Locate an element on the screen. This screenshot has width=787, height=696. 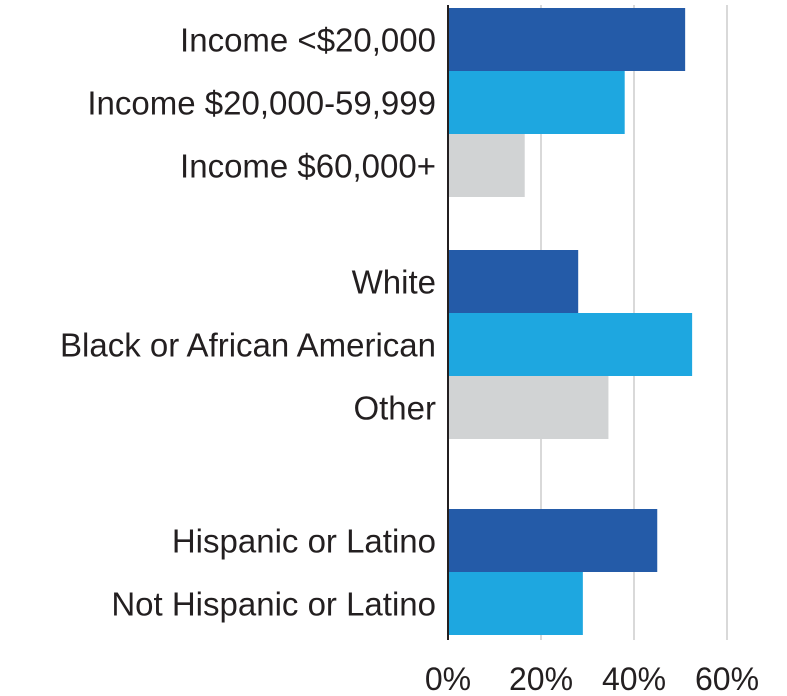
category-label: Other is located at coordinates (394, 408).